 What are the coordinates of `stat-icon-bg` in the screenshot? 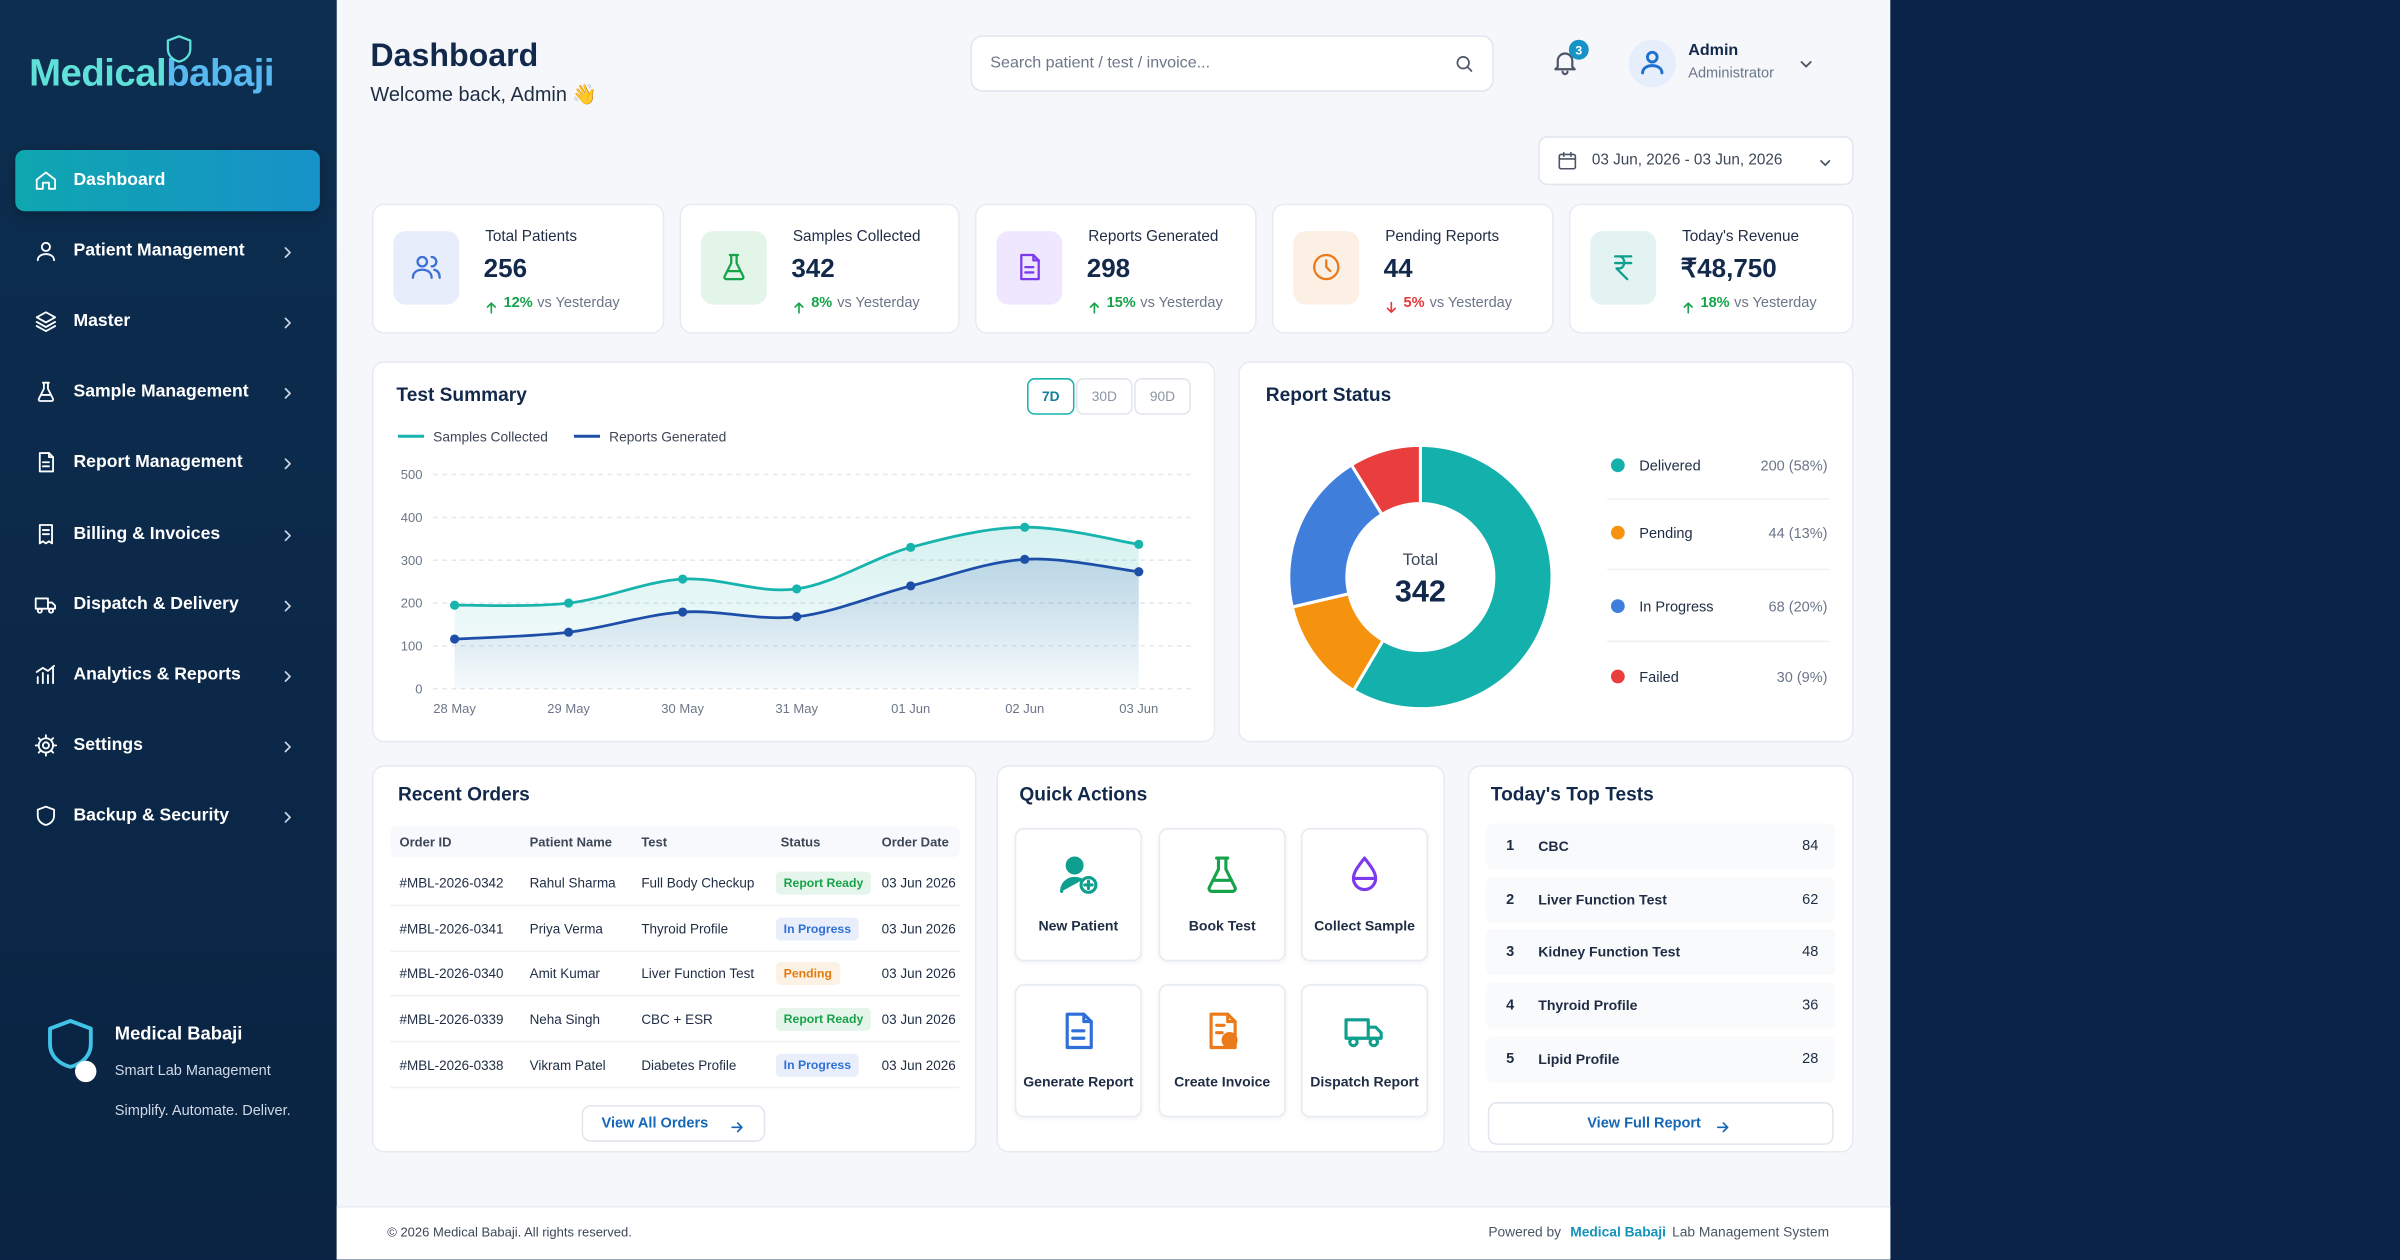 It's located at (426, 268).